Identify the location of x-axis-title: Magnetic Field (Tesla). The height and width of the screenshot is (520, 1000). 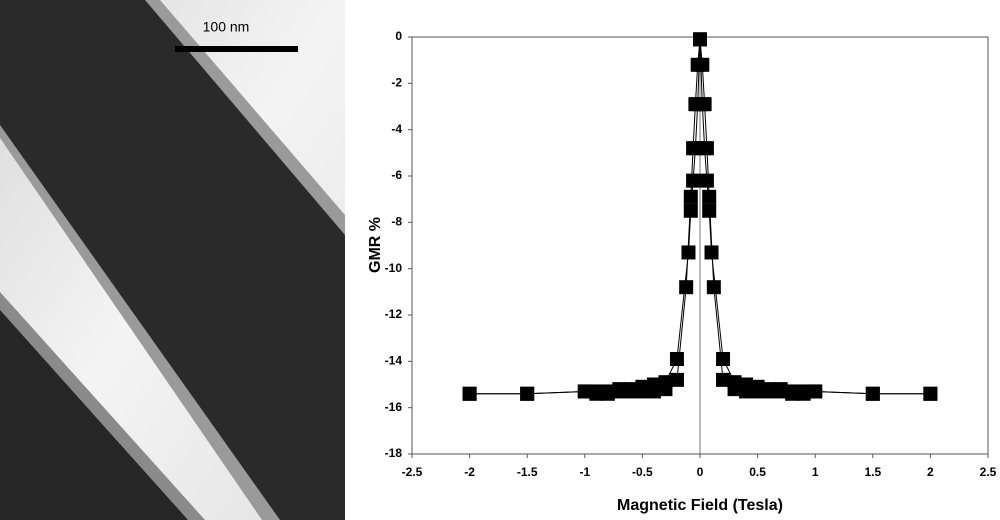
(700, 505).